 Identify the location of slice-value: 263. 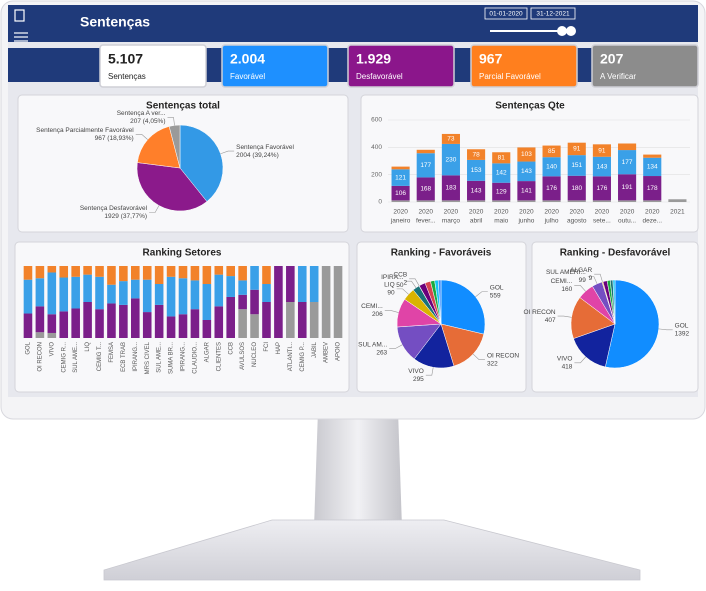
(381, 352).